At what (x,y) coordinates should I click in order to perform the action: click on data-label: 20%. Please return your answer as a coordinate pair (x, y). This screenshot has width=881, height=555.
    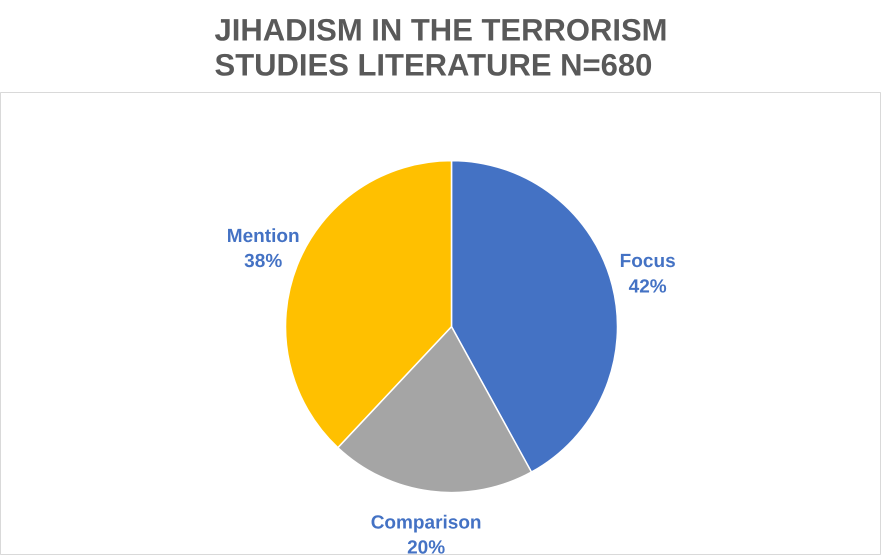
    Looking at the image, I should click on (426, 546).